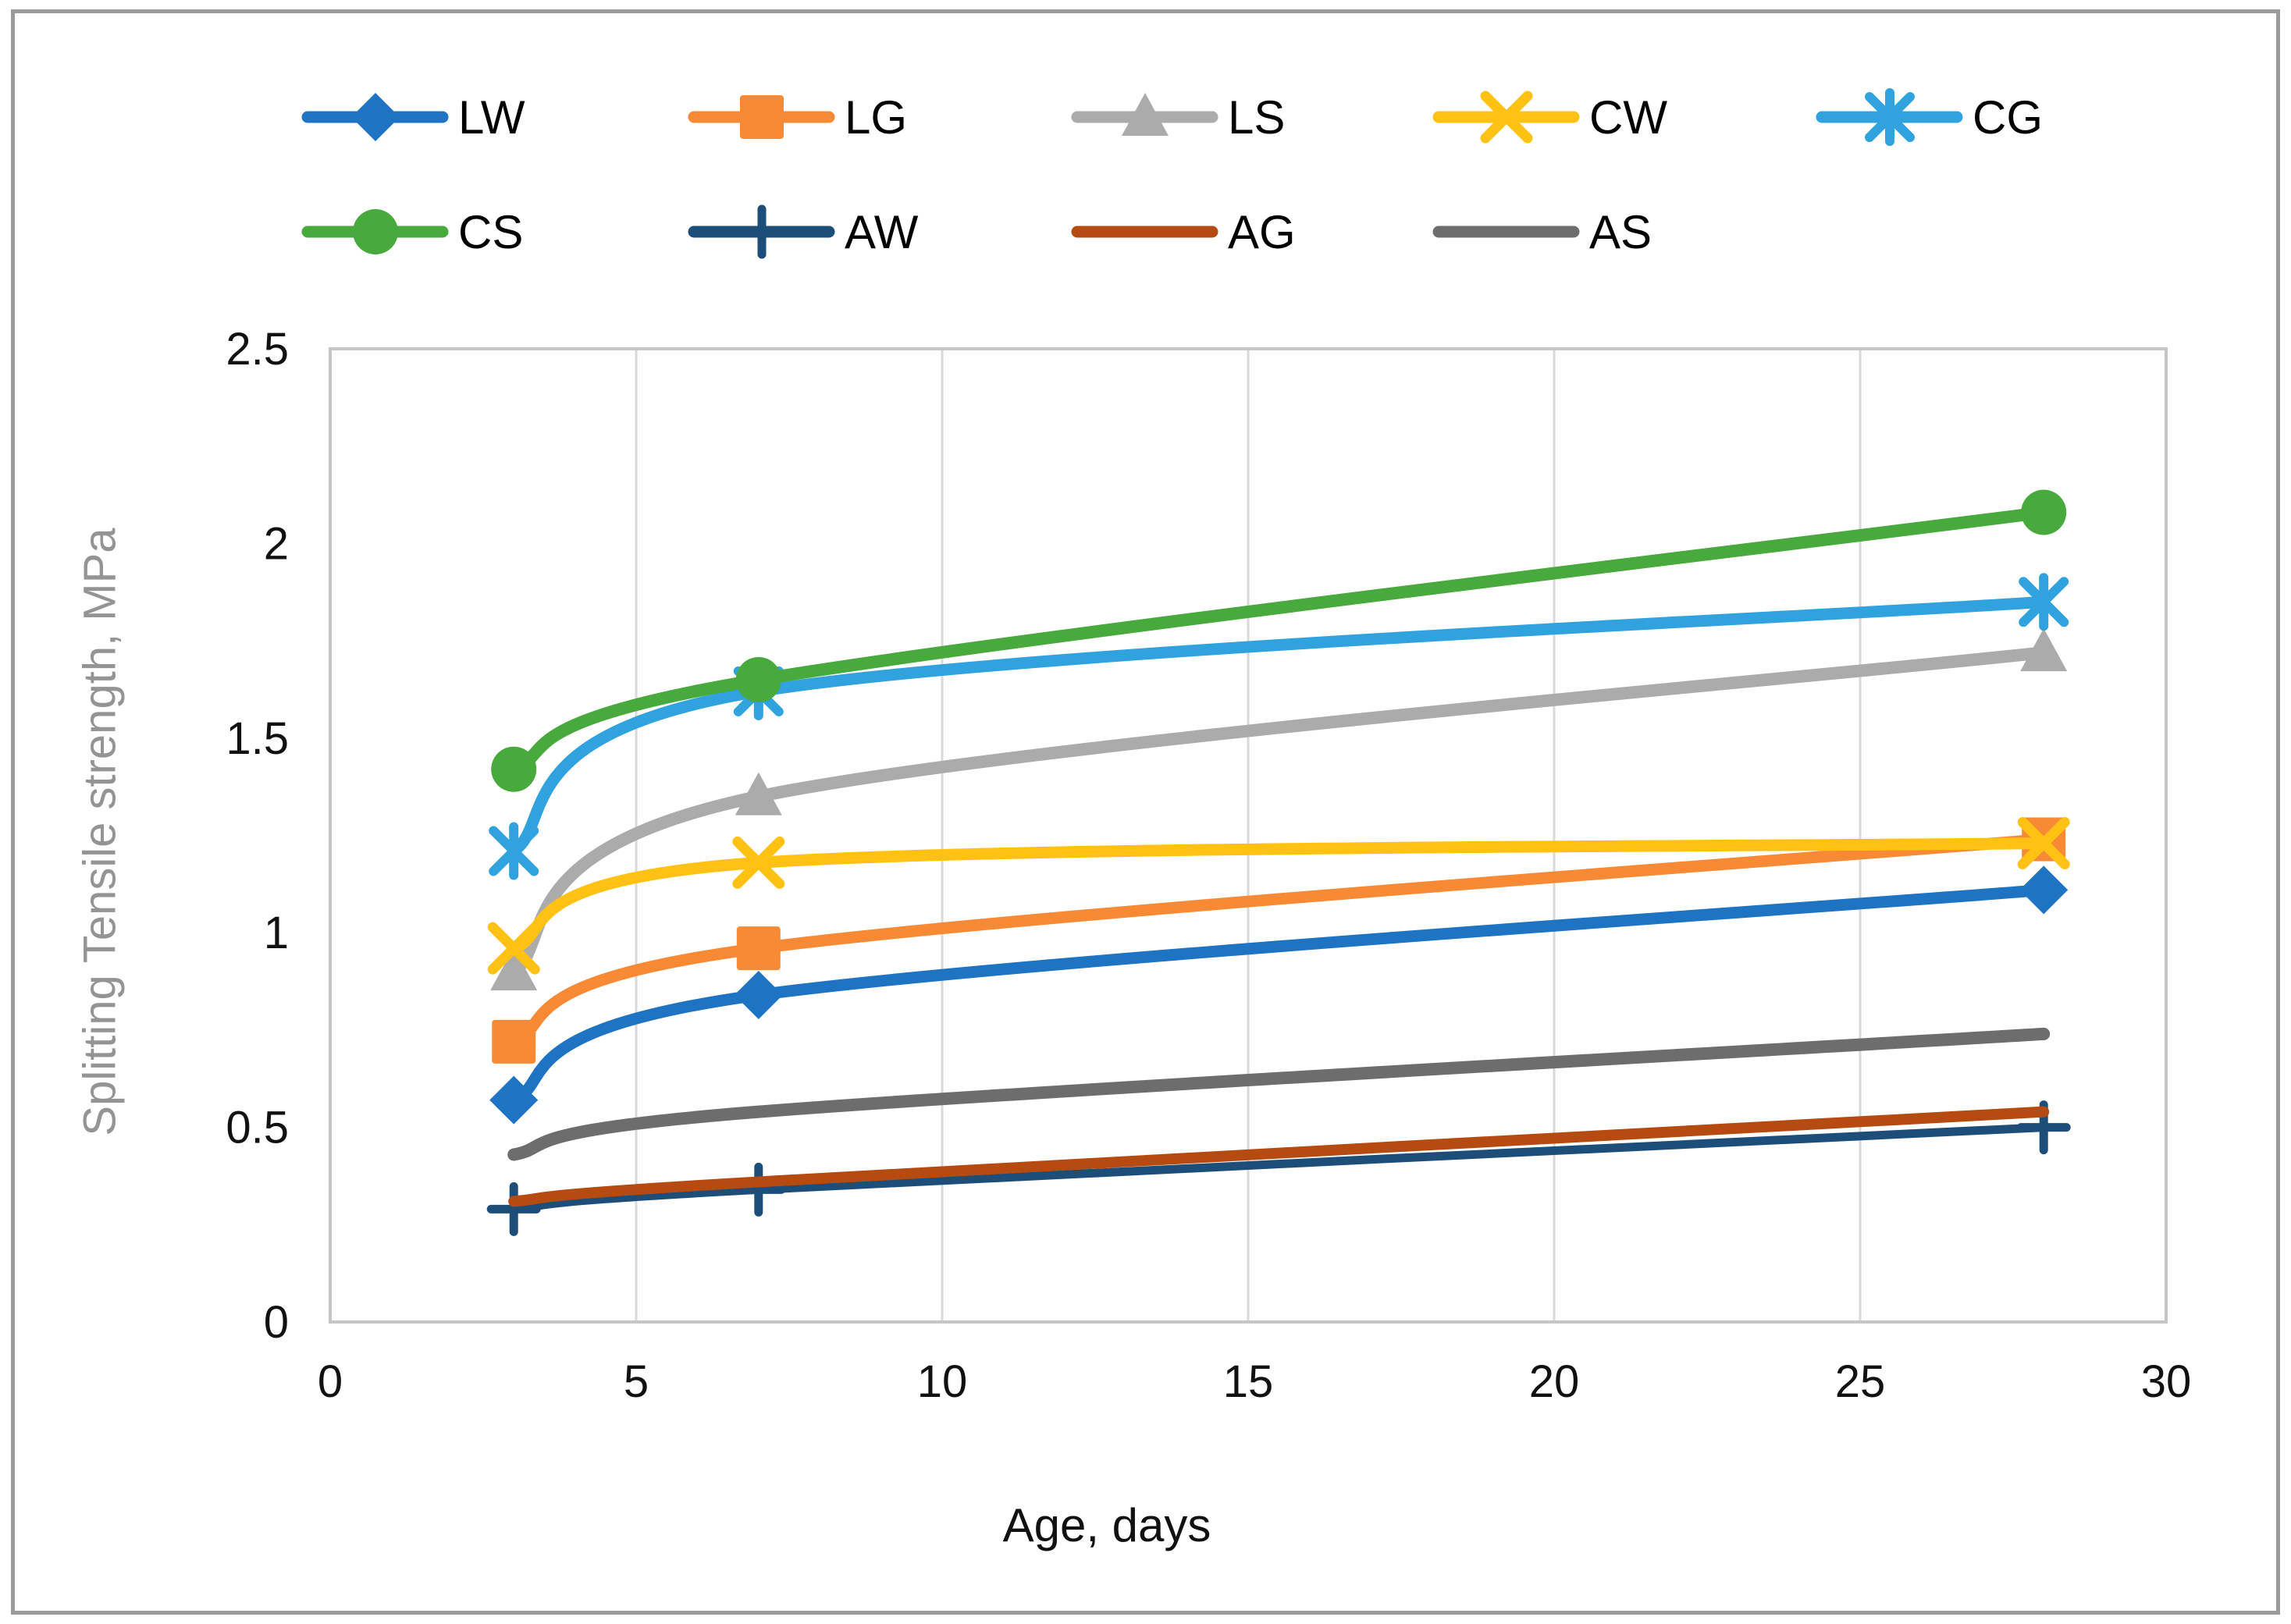 The image size is (2291, 1624). What do you see at coordinates (762, 117) in the screenshot?
I see `legend-marker-LG-icon` at bounding box center [762, 117].